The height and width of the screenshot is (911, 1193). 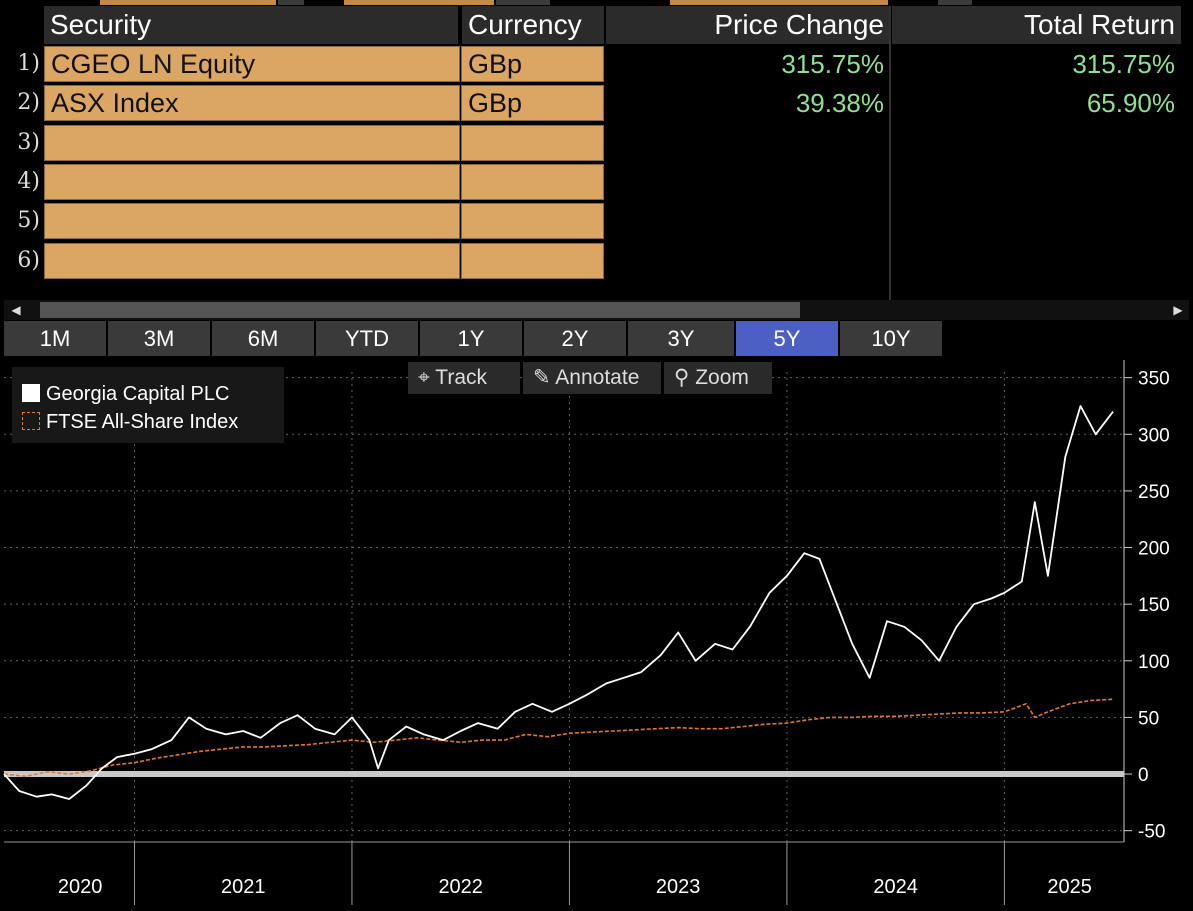 I want to click on tab-6m: 6M, so click(x=264, y=338).